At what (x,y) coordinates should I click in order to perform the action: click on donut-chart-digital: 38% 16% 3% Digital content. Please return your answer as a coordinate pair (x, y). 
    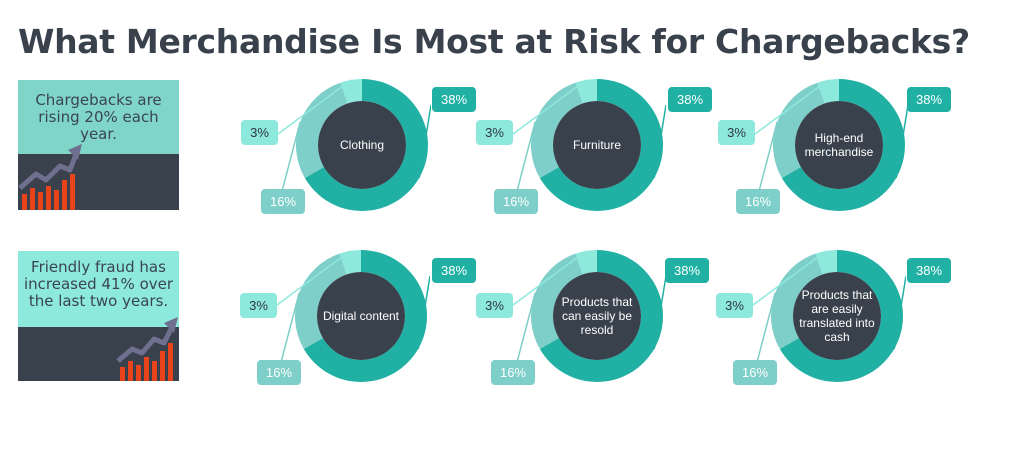
    Looking at the image, I should click on (358, 318).